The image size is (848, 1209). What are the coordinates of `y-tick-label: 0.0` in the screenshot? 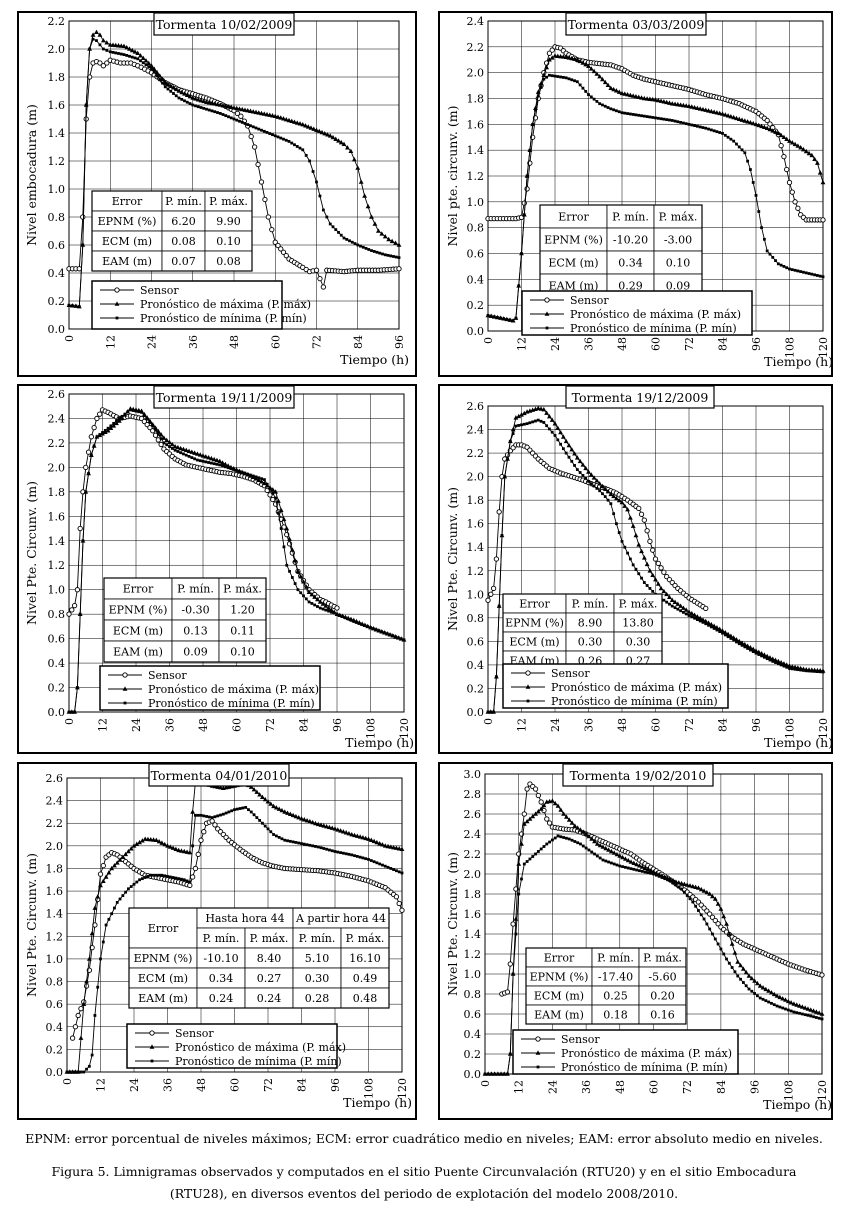 It's located at (476, 331).